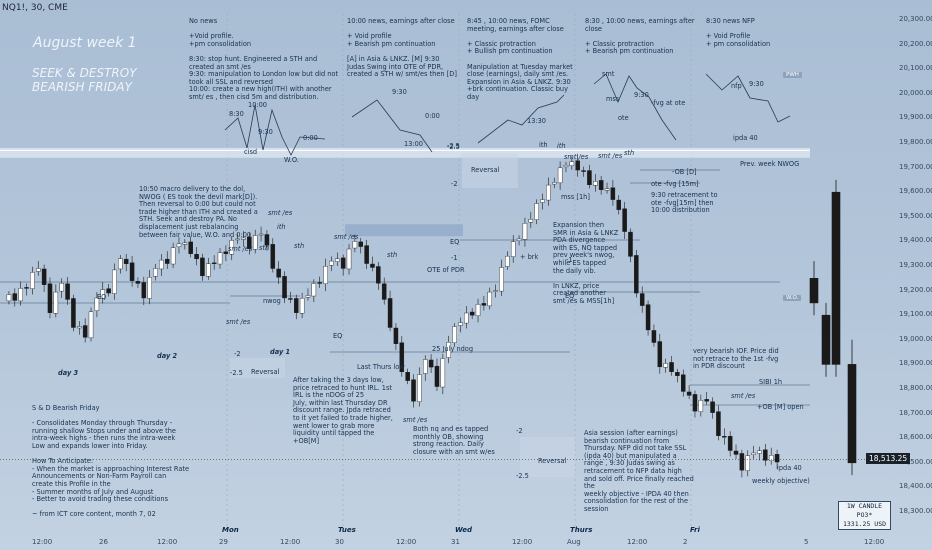  I want to click on time-tick-4: 12:00, so click(290, 542).